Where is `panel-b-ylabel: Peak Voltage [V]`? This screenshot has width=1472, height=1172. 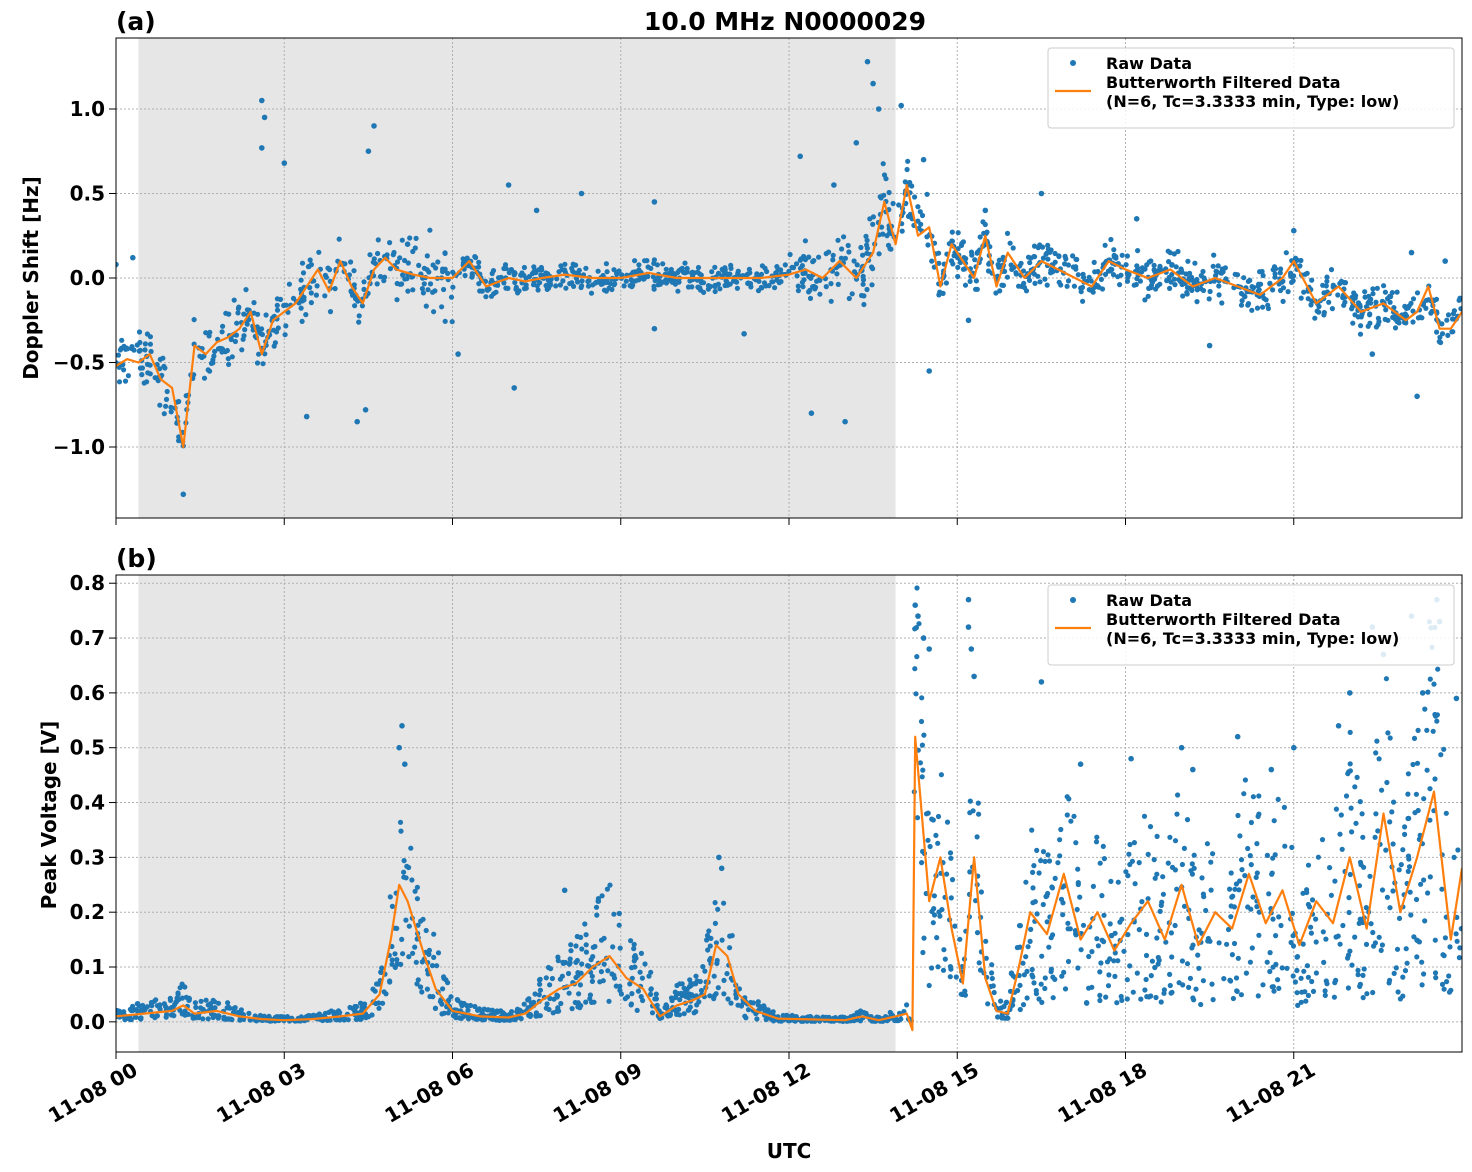 panel-b-ylabel: Peak Voltage [V] is located at coordinates (49, 815).